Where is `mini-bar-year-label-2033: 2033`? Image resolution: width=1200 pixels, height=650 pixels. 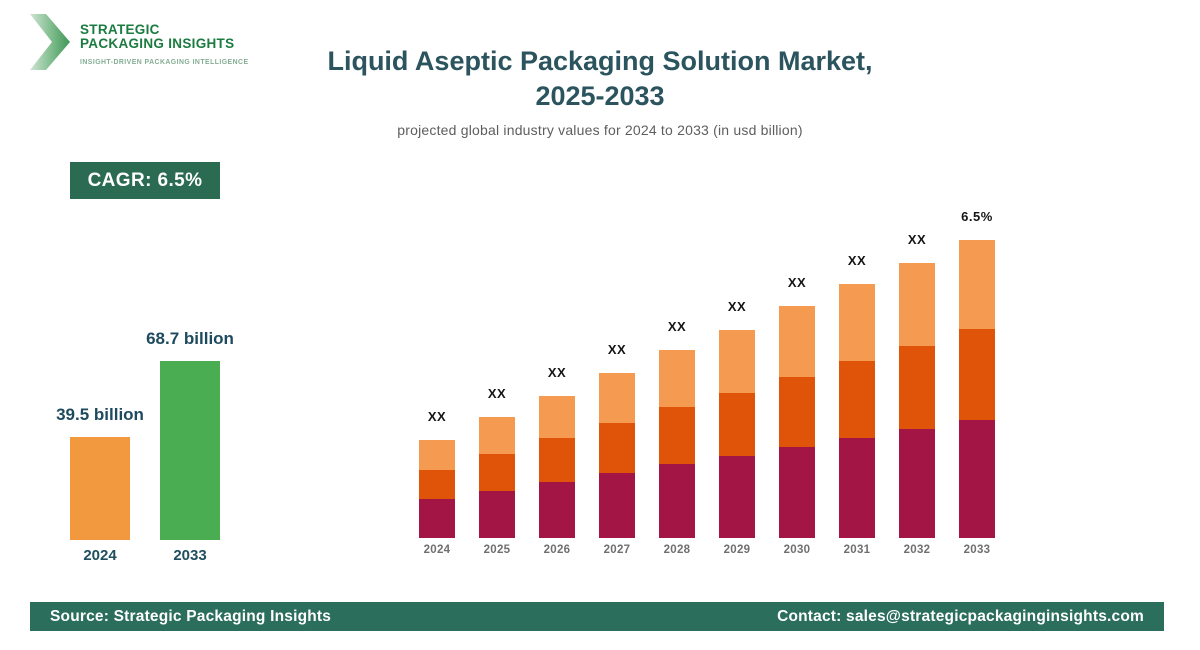 mini-bar-year-label-2033: 2033 is located at coordinates (190, 555).